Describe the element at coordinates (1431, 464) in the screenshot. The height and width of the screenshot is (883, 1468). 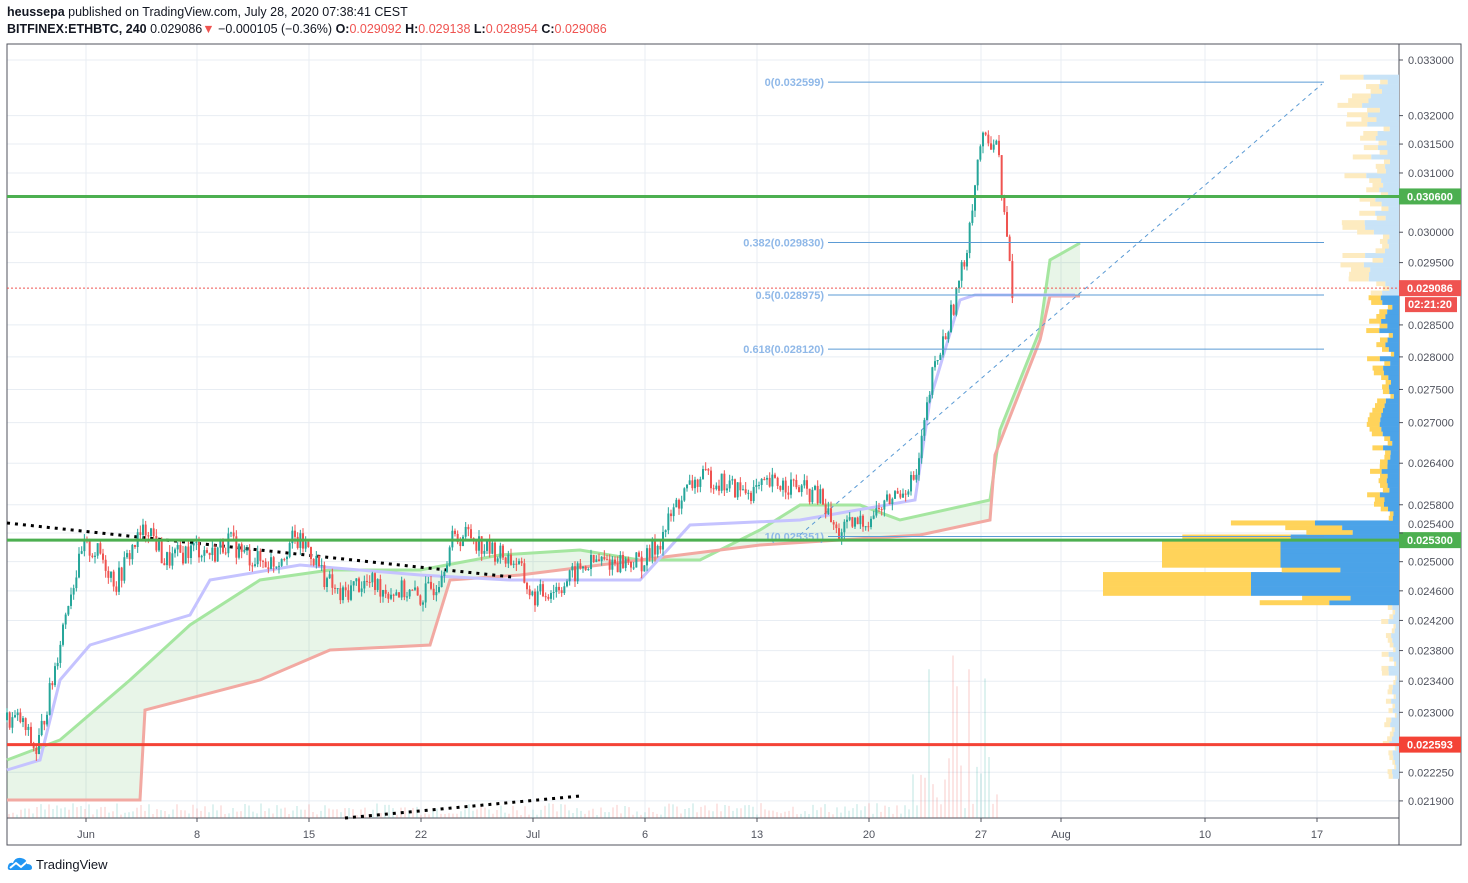
I see `y-tick-label: 0.026400` at that location.